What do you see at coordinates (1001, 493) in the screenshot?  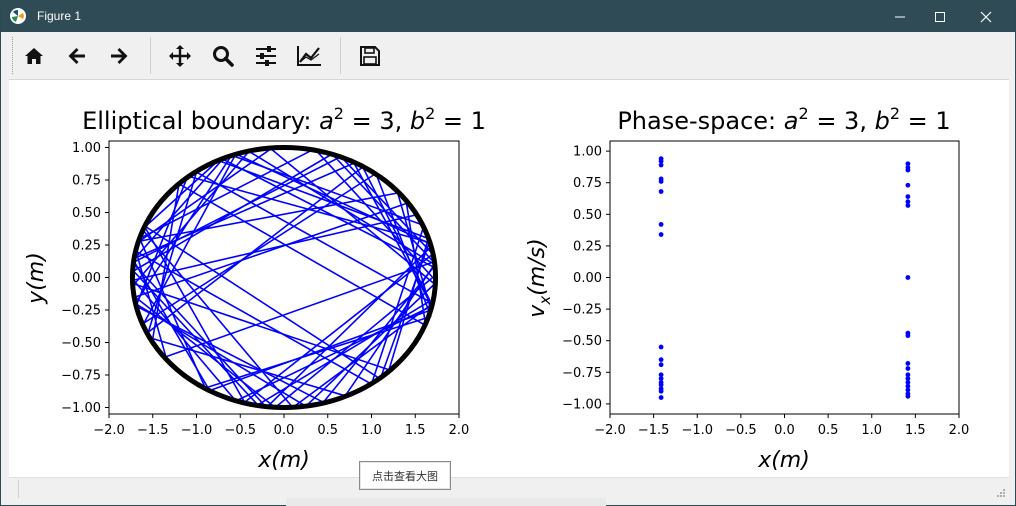 I see `resize-grip-icon` at bounding box center [1001, 493].